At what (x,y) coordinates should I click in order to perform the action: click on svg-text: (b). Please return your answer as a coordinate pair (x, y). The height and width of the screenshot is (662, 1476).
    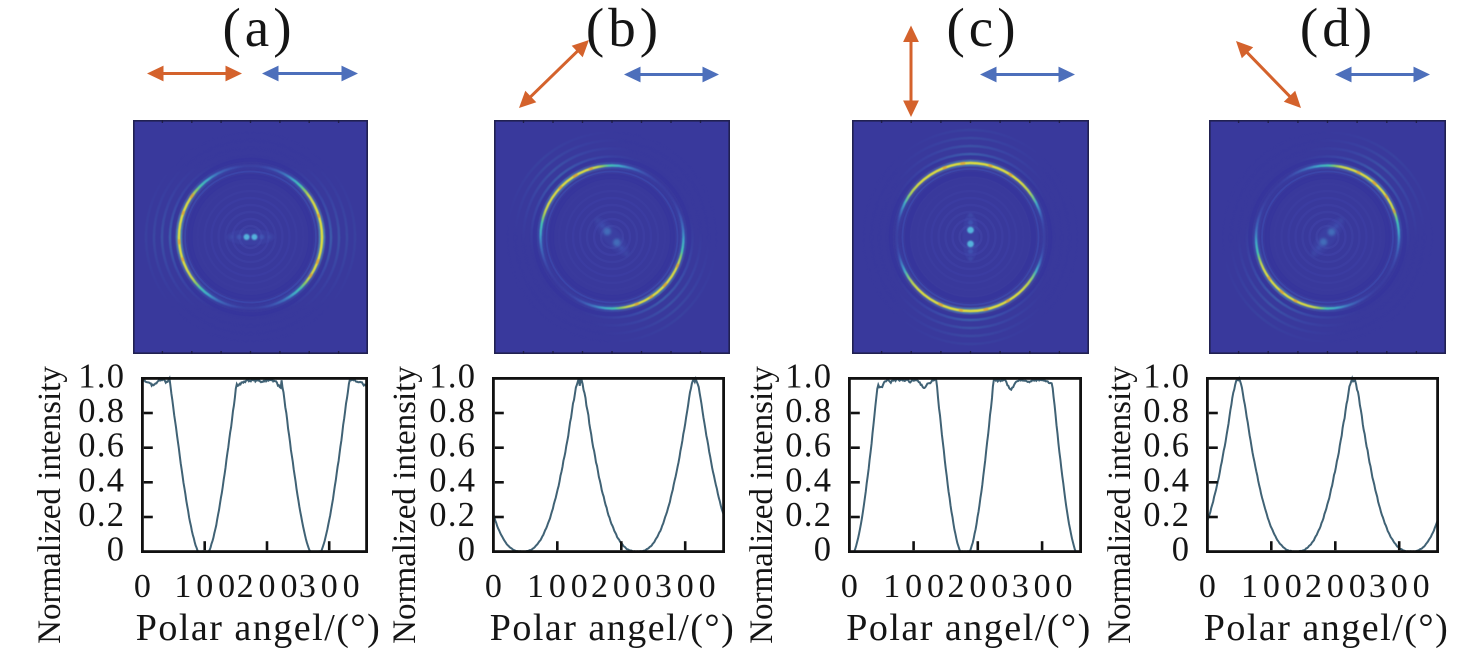
    Looking at the image, I should click on (624, 29).